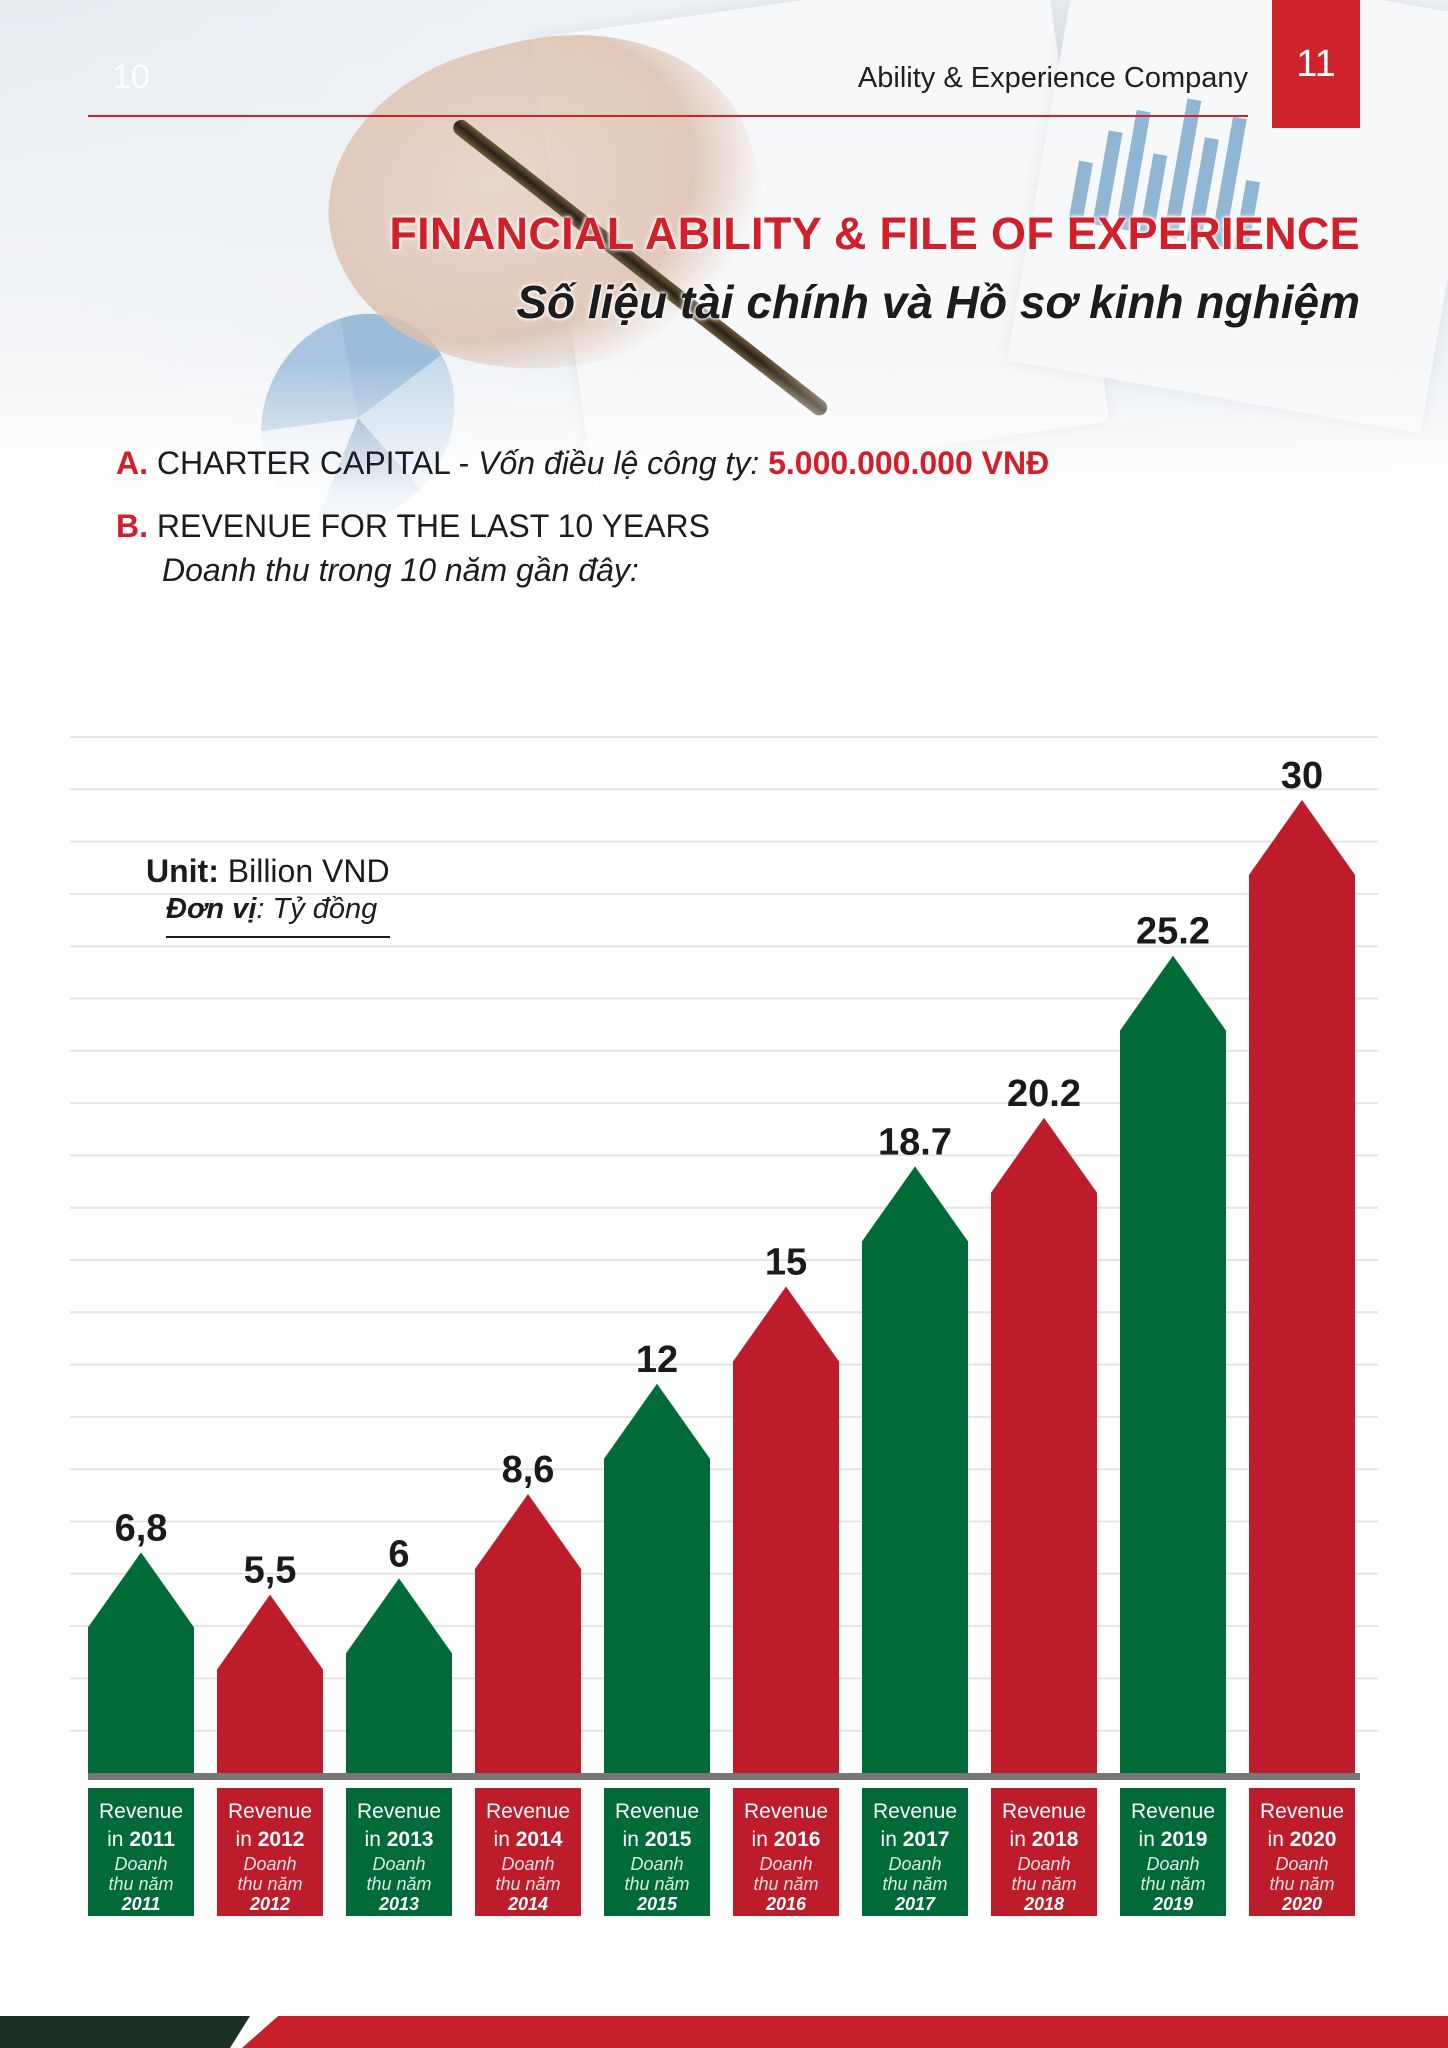 Image resolution: width=1448 pixels, height=2048 pixels. Describe the element at coordinates (1302, 1811) in the screenshot. I see `category-label-2020: Revenue` at that location.